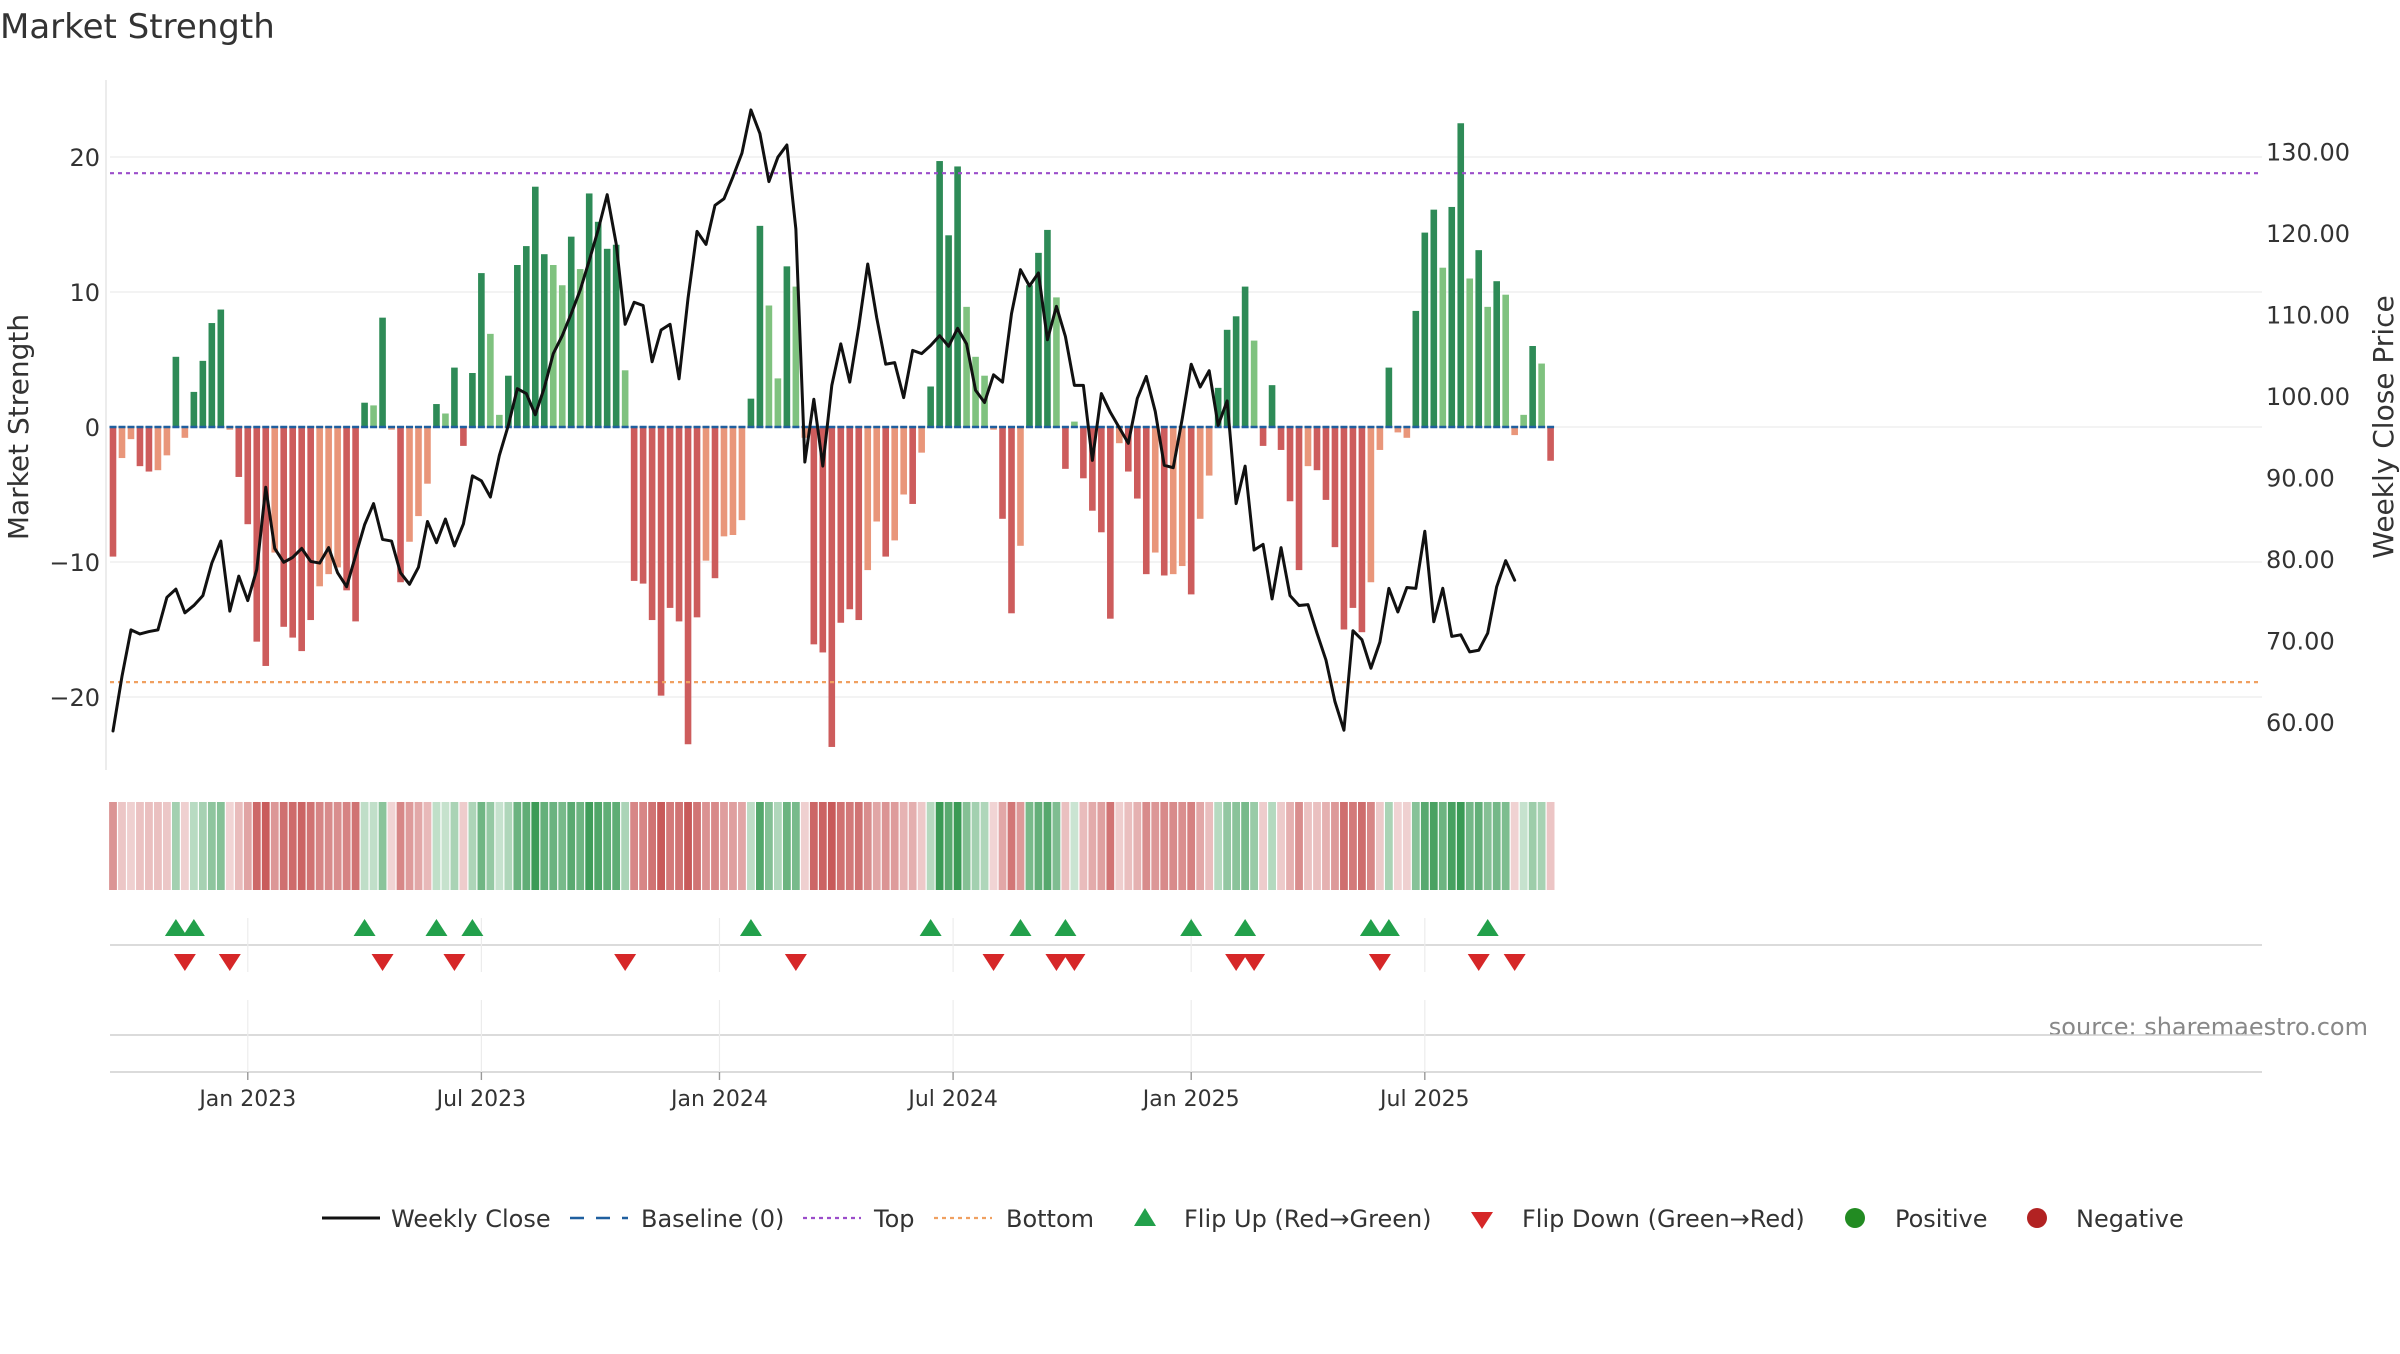 Image resolution: width=2400 pixels, height=1354 pixels. Describe the element at coordinates (2308, 397) in the screenshot. I see `right-tick-label: 100.00` at that location.